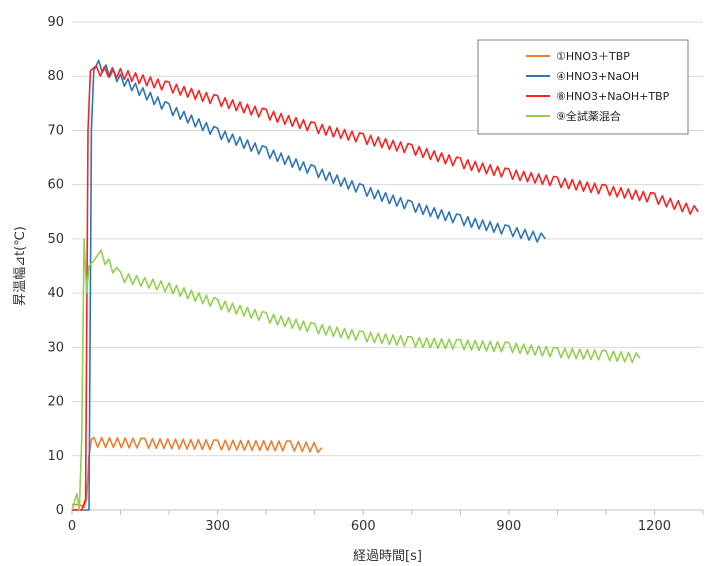 The image size is (715, 566). I want to click on y-tick-label: 60, so click(55, 185).